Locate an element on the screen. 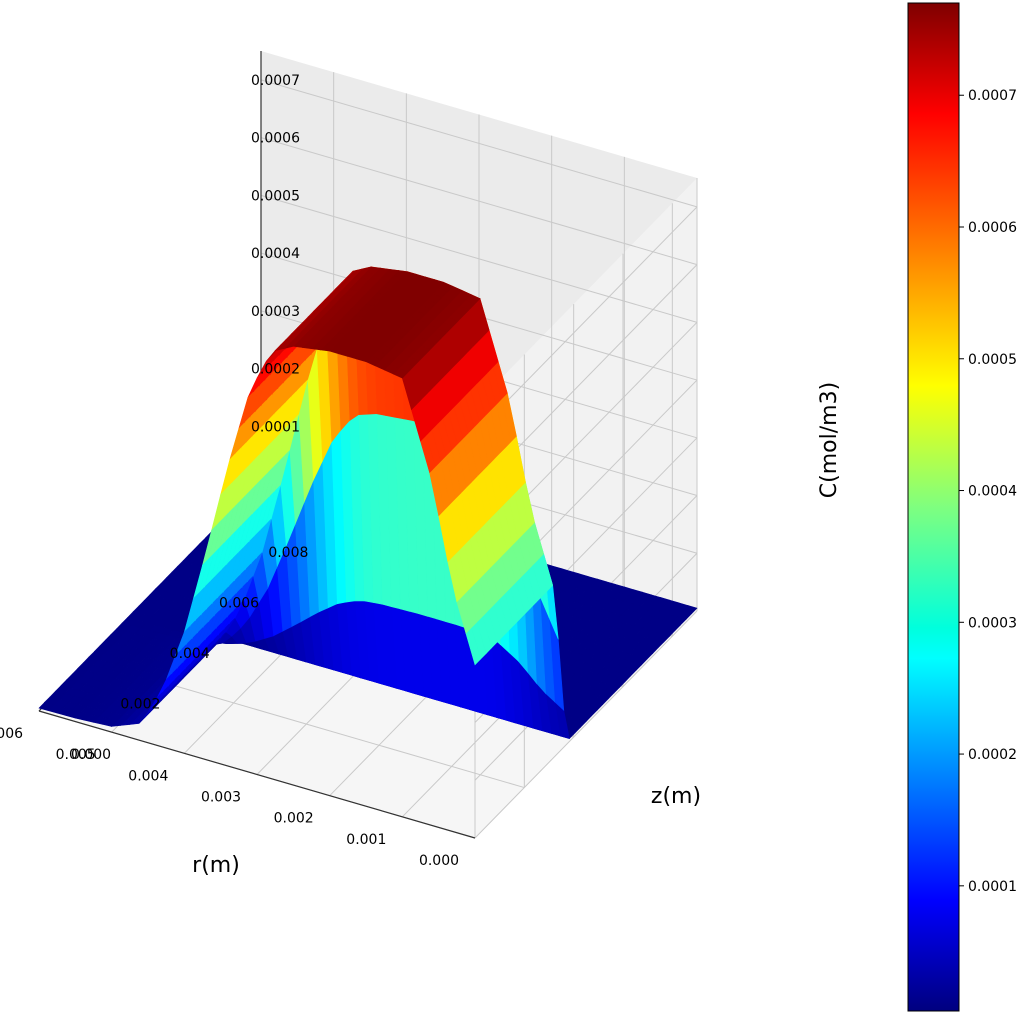 This screenshot has width=1024, height=1014. colorbar-gradient is located at coordinates (933, 507).